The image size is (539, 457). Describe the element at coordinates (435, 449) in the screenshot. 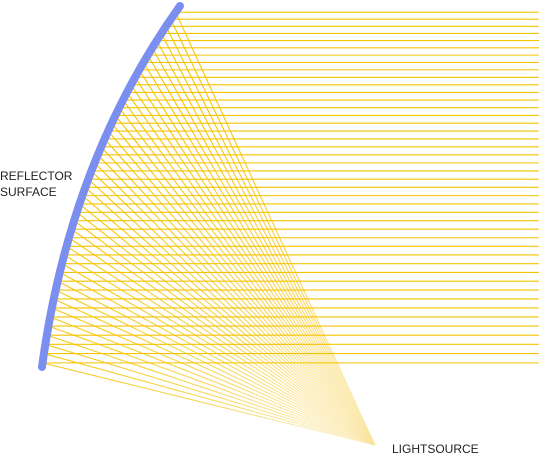

I see `lightsource-label: LIGHTSOURCE` at that location.